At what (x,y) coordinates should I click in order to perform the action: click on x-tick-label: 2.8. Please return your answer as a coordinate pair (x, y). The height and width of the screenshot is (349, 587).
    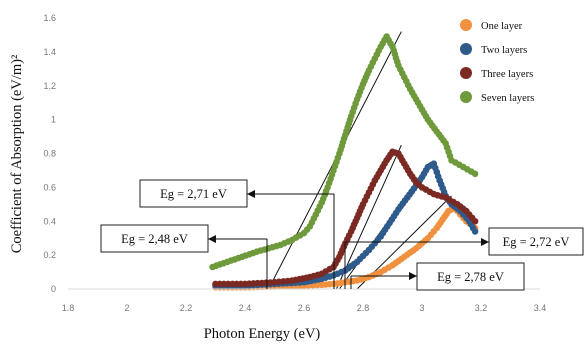
    Looking at the image, I should click on (363, 308).